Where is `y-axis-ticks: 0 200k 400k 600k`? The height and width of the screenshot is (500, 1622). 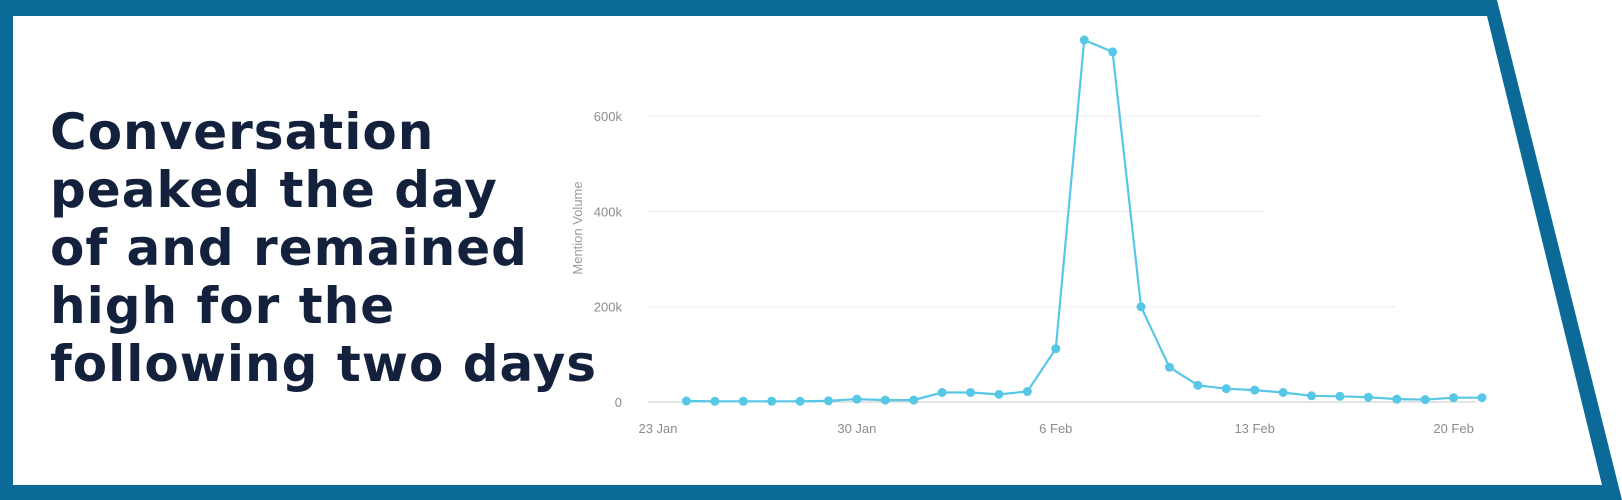 y-axis-ticks: 0 200k 400k 600k is located at coordinates (608, 259).